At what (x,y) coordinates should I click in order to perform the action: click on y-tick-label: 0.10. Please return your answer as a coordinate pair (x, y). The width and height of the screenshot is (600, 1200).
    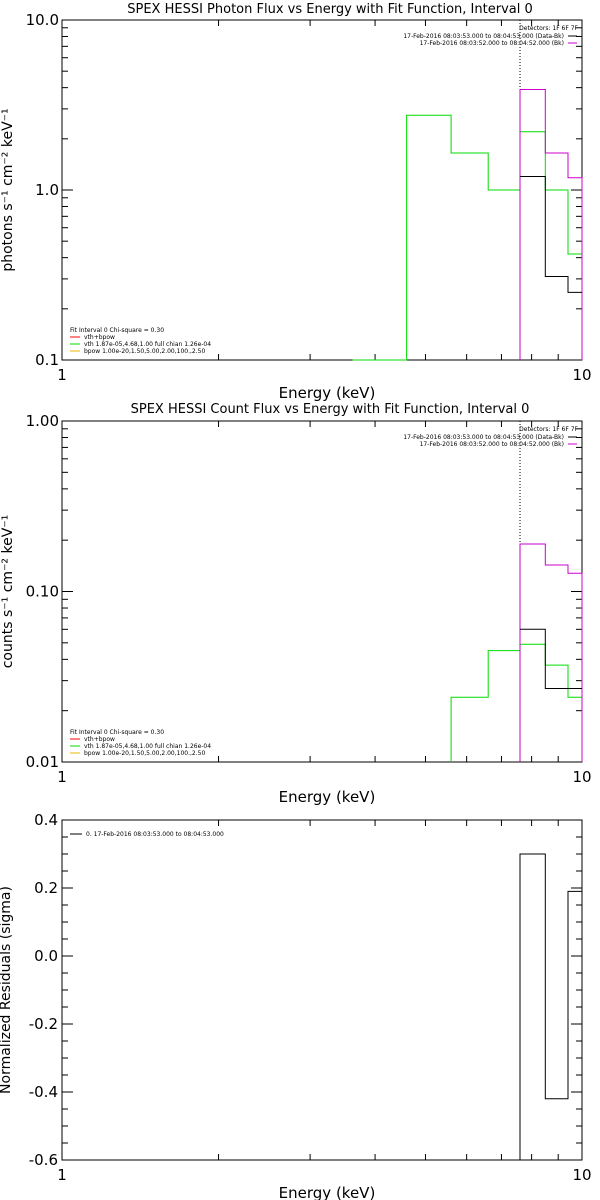
    Looking at the image, I should click on (42, 592).